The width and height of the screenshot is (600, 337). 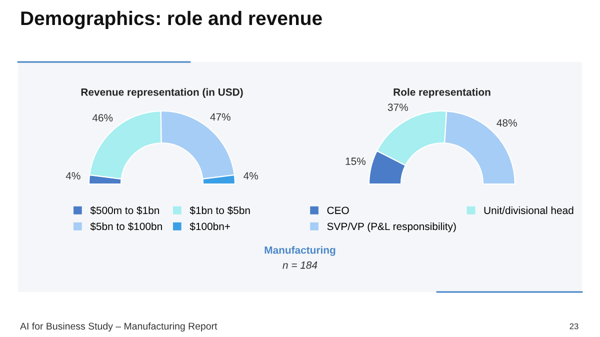 I want to click on data-label: 37%, so click(x=398, y=107).